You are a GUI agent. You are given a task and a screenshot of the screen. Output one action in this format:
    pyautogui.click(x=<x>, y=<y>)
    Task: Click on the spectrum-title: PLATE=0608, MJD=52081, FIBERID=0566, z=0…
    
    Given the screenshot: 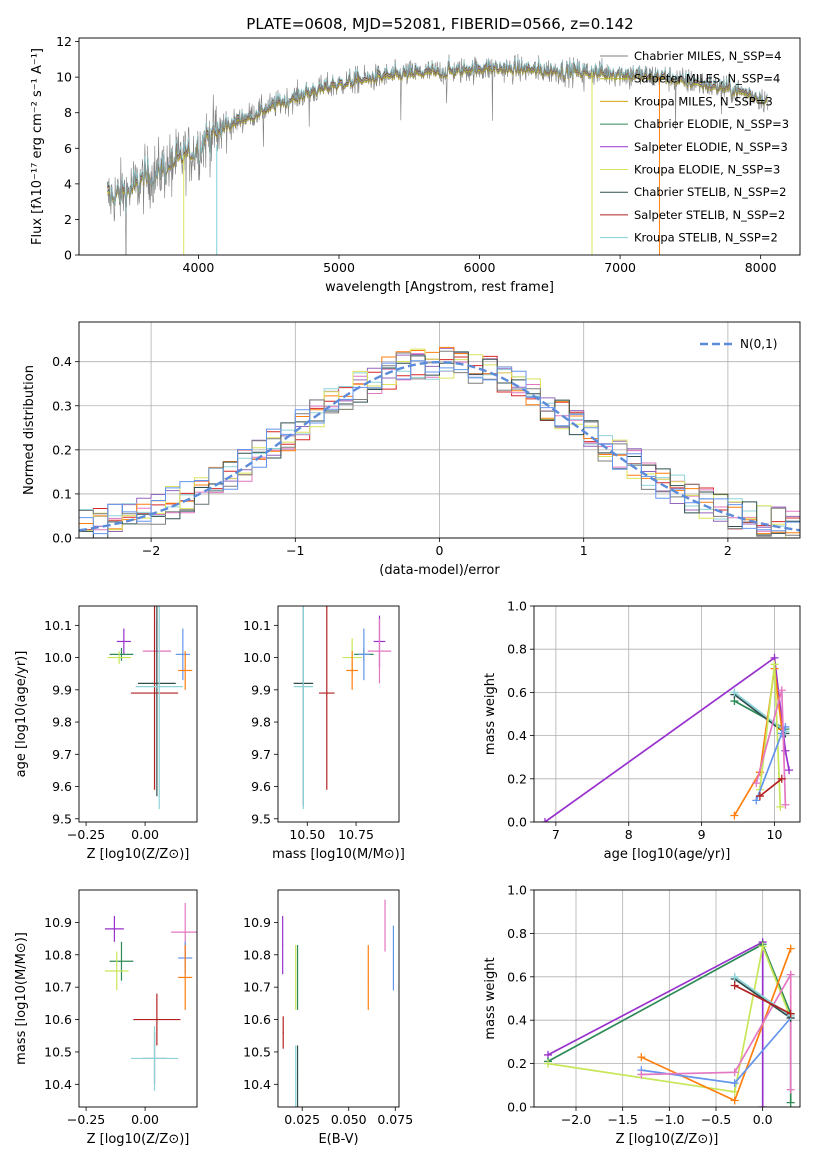 What is the action you would take?
    pyautogui.click(x=439, y=24)
    